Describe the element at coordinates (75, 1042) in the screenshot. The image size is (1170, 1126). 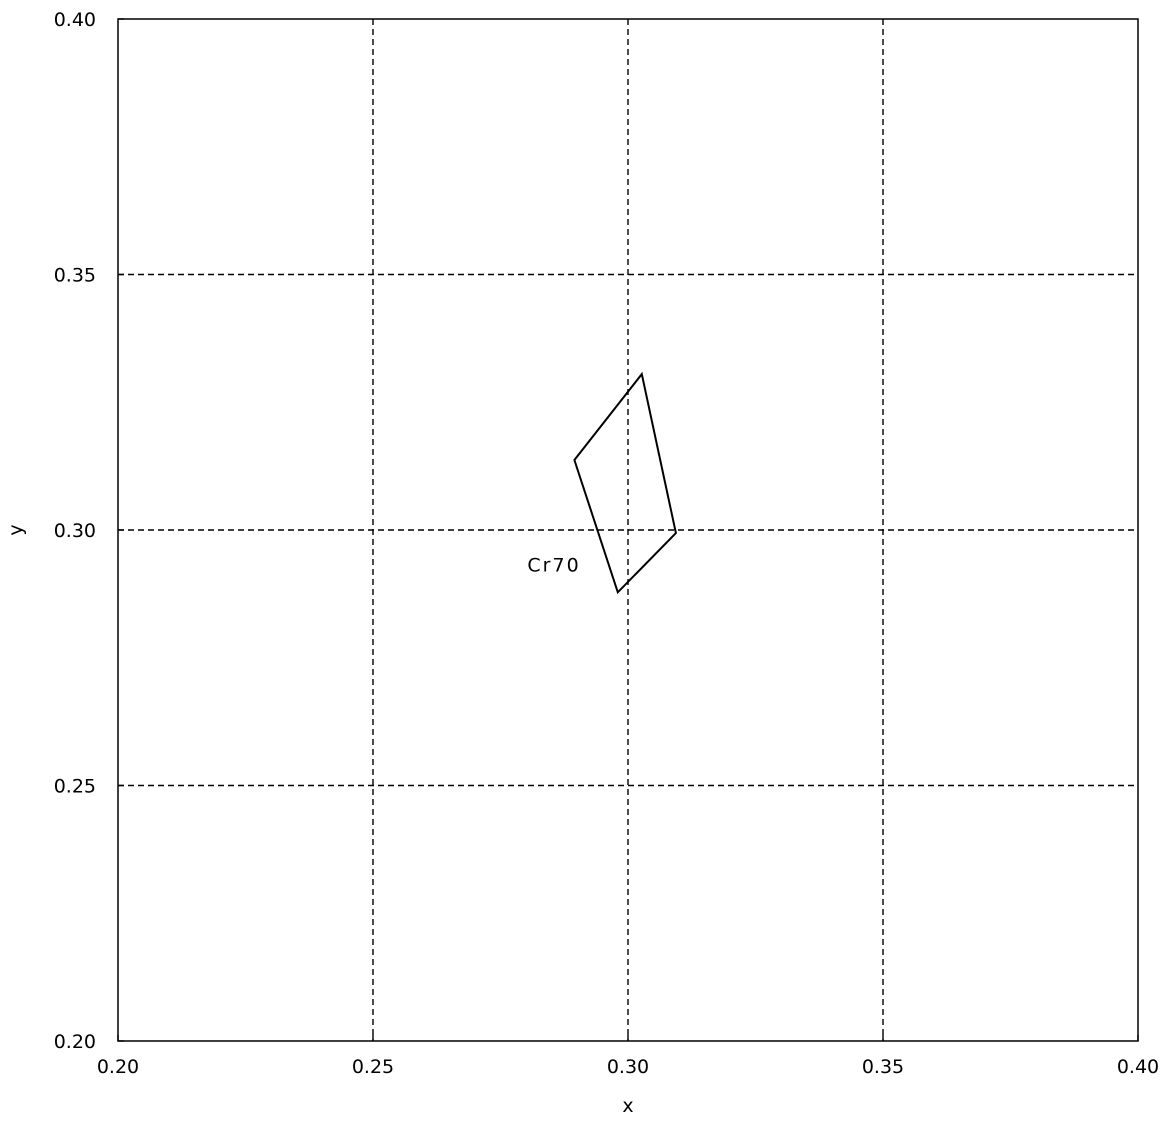
I see `y-tick-label: 0.20` at that location.